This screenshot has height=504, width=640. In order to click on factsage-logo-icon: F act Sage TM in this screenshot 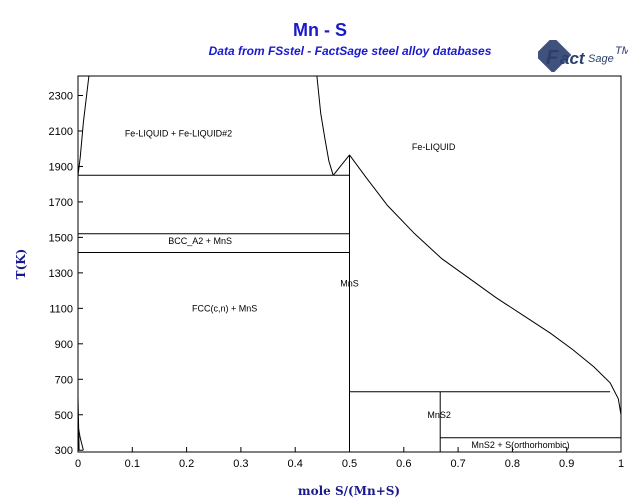, I will do `click(583, 56)`.